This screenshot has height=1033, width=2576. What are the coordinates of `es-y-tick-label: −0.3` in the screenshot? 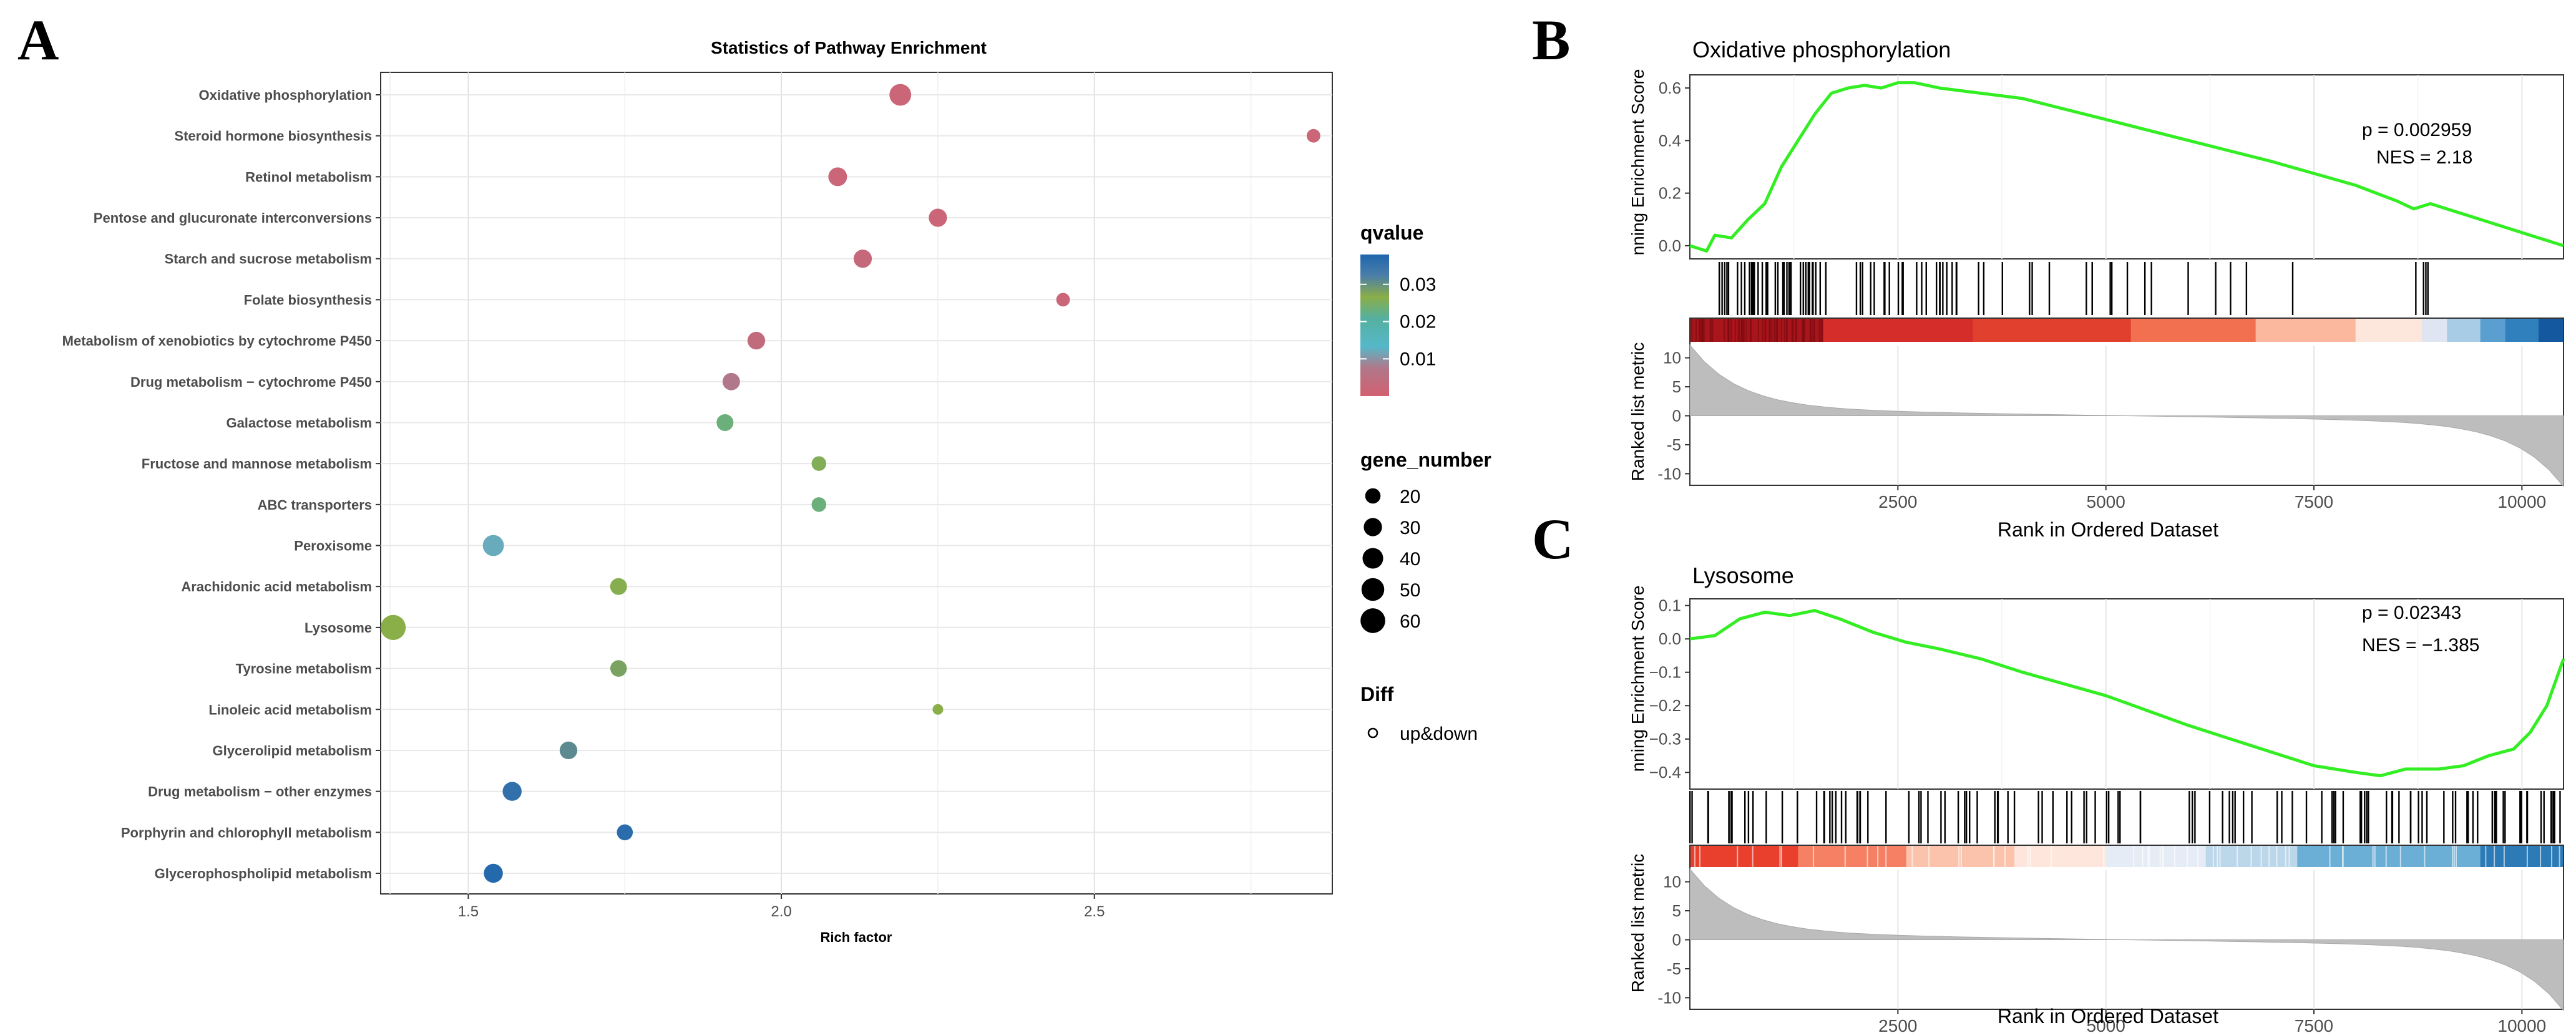 It's located at (1665, 739).